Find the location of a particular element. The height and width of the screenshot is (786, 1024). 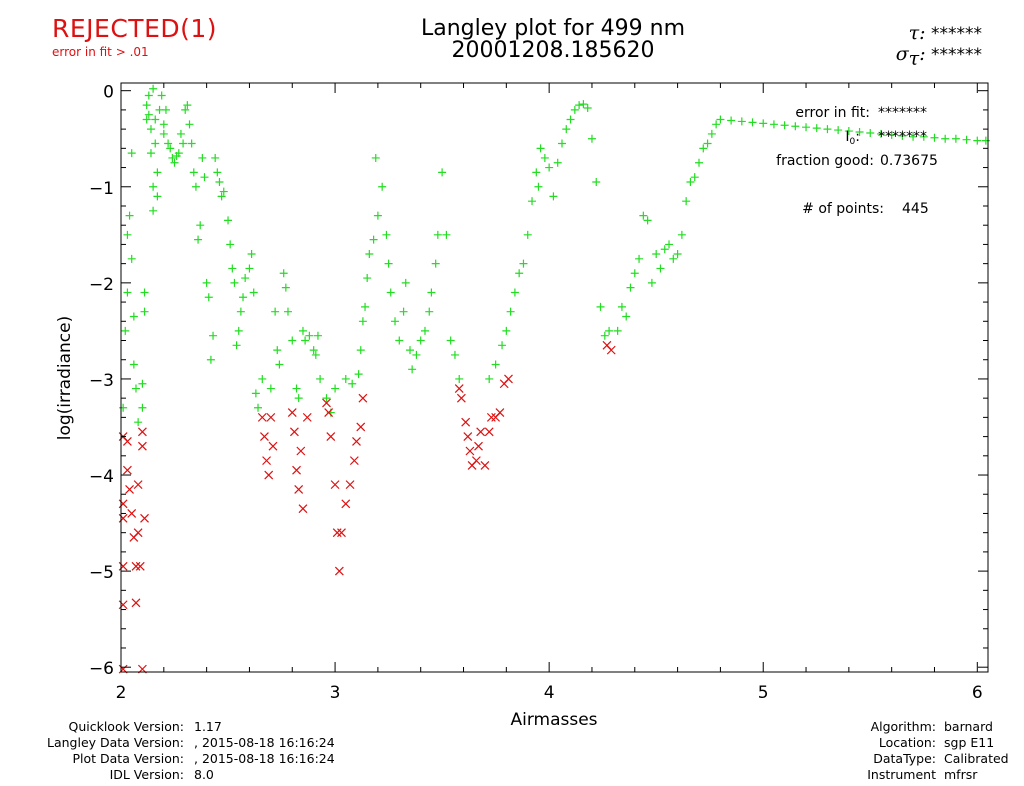

sigma-value: ****** is located at coordinates (956, 55).